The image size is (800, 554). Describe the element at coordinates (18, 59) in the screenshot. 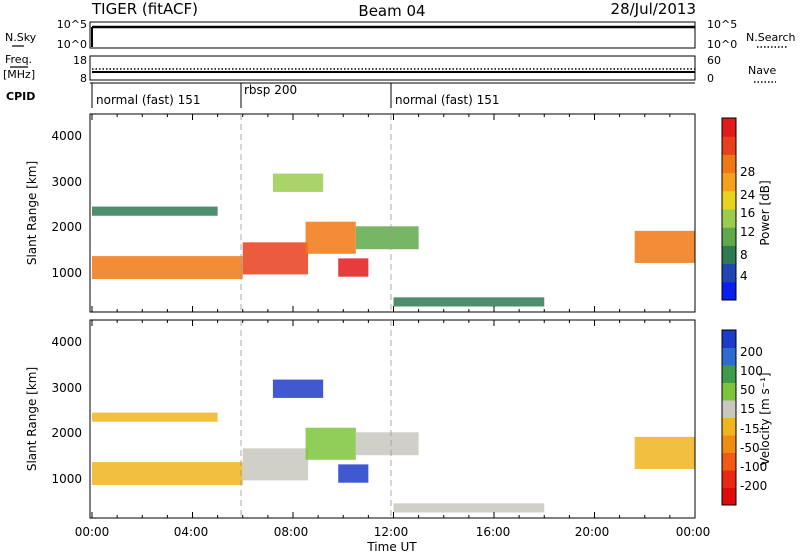

I see `freq-label-line1: Freq.` at that location.